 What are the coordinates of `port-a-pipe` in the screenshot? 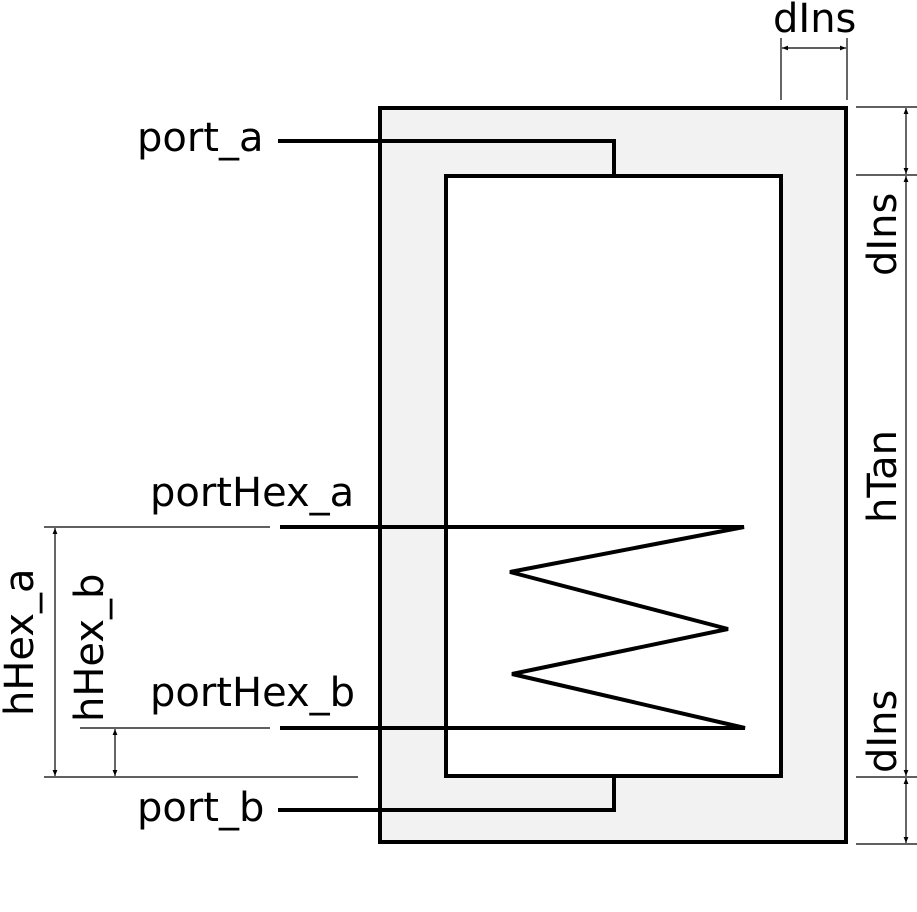 It's located at (447, 157).